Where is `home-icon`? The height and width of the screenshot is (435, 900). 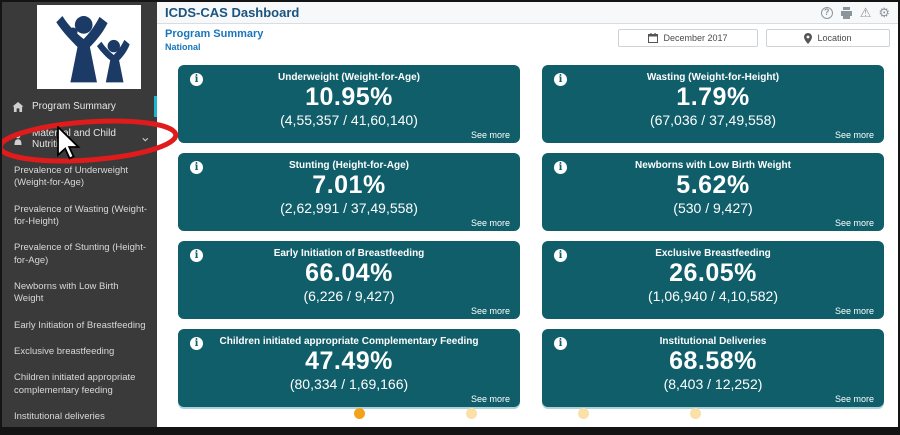
home-icon is located at coordinates (18, 106).